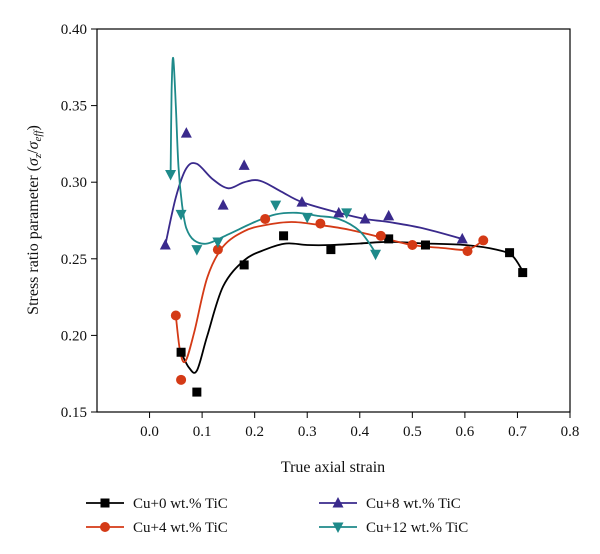  Describe the element at coordinates (359, 432) in the screenshot. I see `x-tick-label: 0.4` at that location.